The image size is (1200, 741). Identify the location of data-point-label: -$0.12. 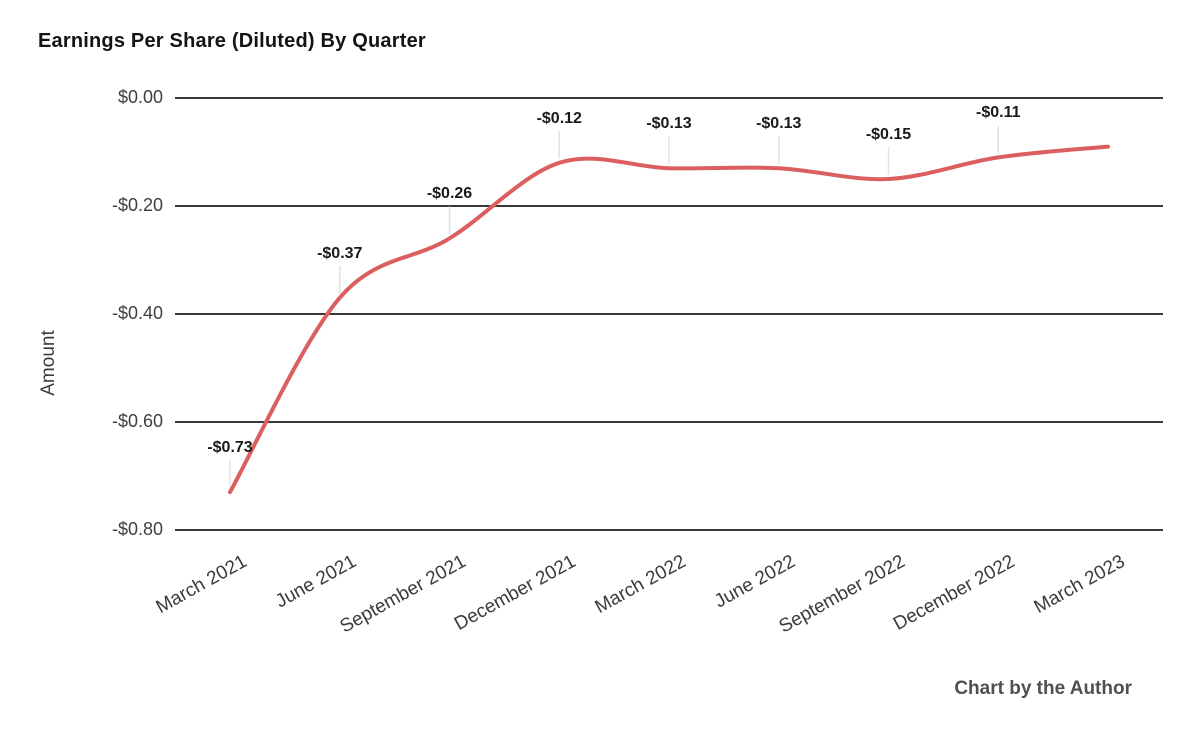
(559, 118).